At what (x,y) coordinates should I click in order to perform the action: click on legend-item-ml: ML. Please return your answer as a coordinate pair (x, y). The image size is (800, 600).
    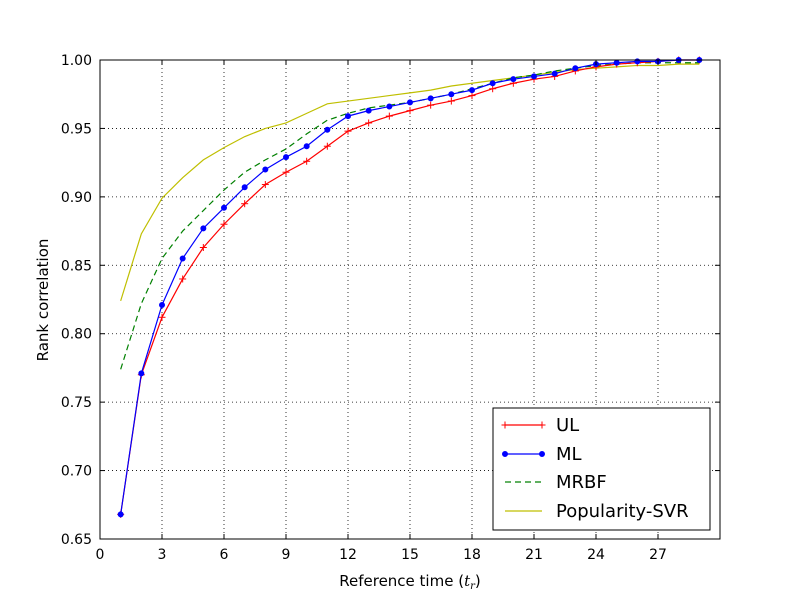
    Looking at the image, I should click on (542, 454).